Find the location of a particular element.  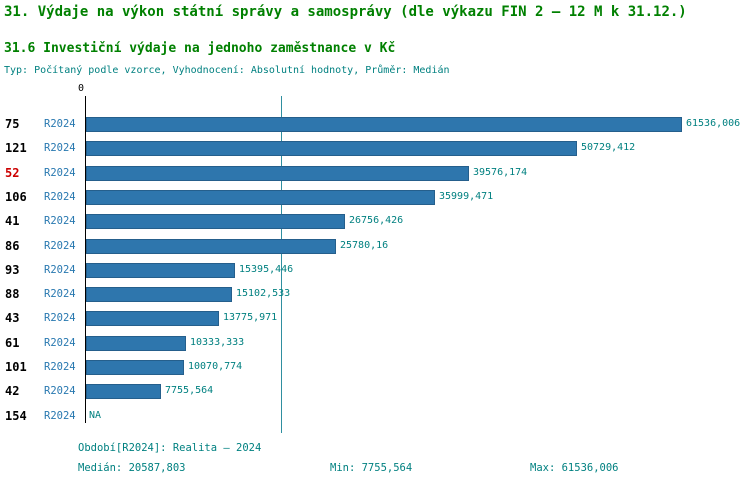

chart-row: 41 R2024 26756,426 is located at coordinates (375, 222).